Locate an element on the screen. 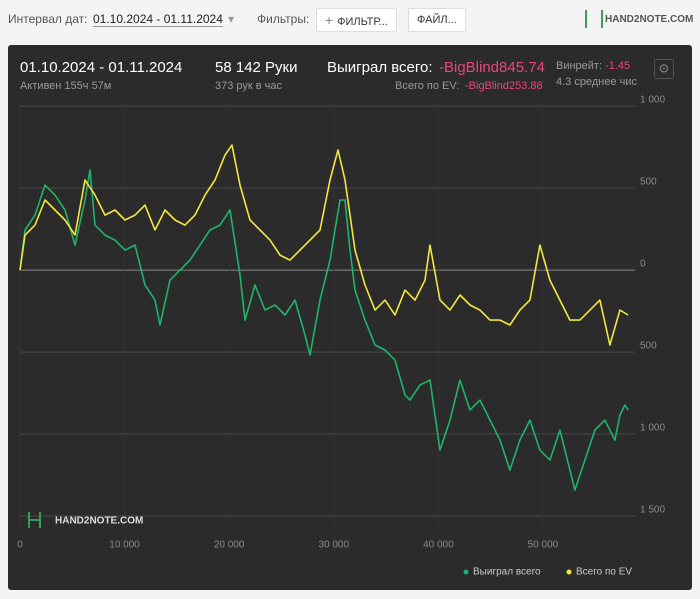  x-tick-label: 30 000 is located at coordinates (333, 545).